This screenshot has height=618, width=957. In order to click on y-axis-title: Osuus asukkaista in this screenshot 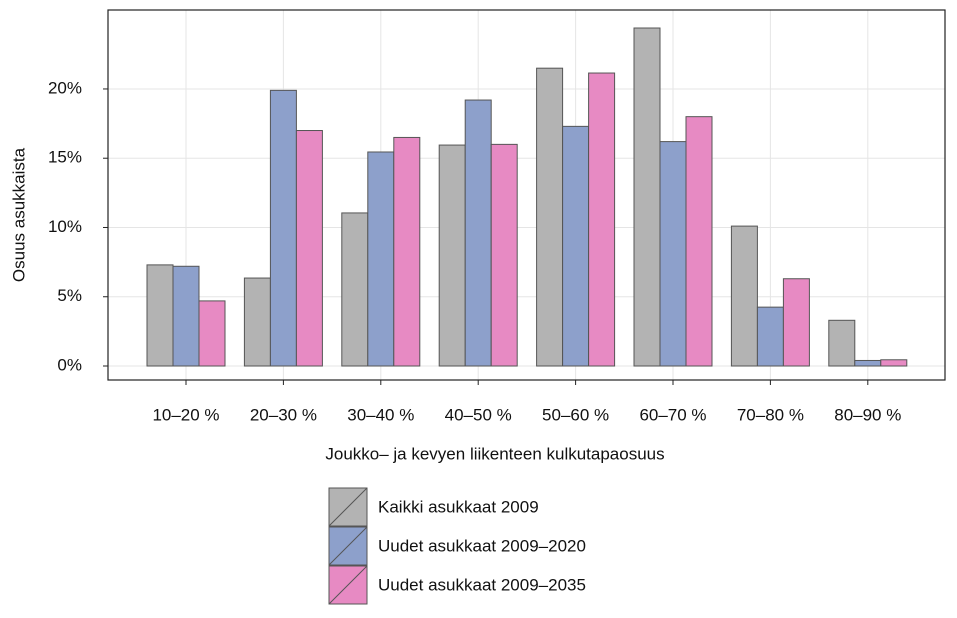, I will do `click(18, 214)`.